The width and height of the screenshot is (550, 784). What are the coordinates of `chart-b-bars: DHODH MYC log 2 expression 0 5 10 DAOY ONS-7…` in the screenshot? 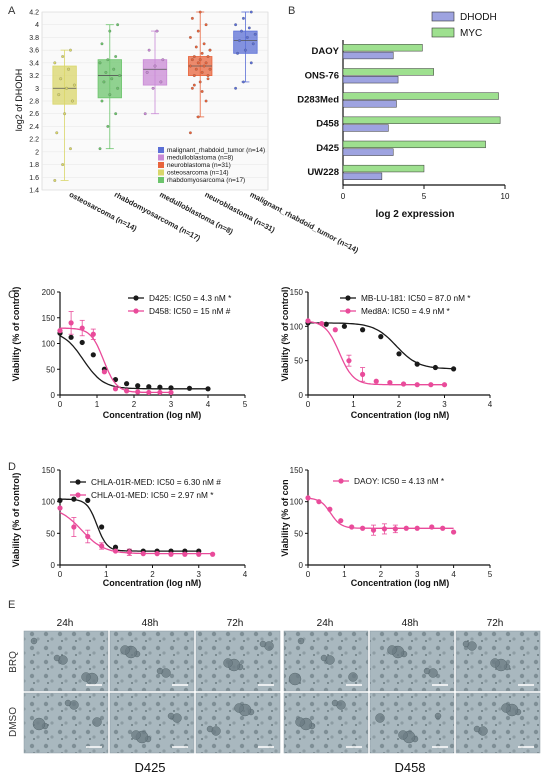 It's located at (403, 115).